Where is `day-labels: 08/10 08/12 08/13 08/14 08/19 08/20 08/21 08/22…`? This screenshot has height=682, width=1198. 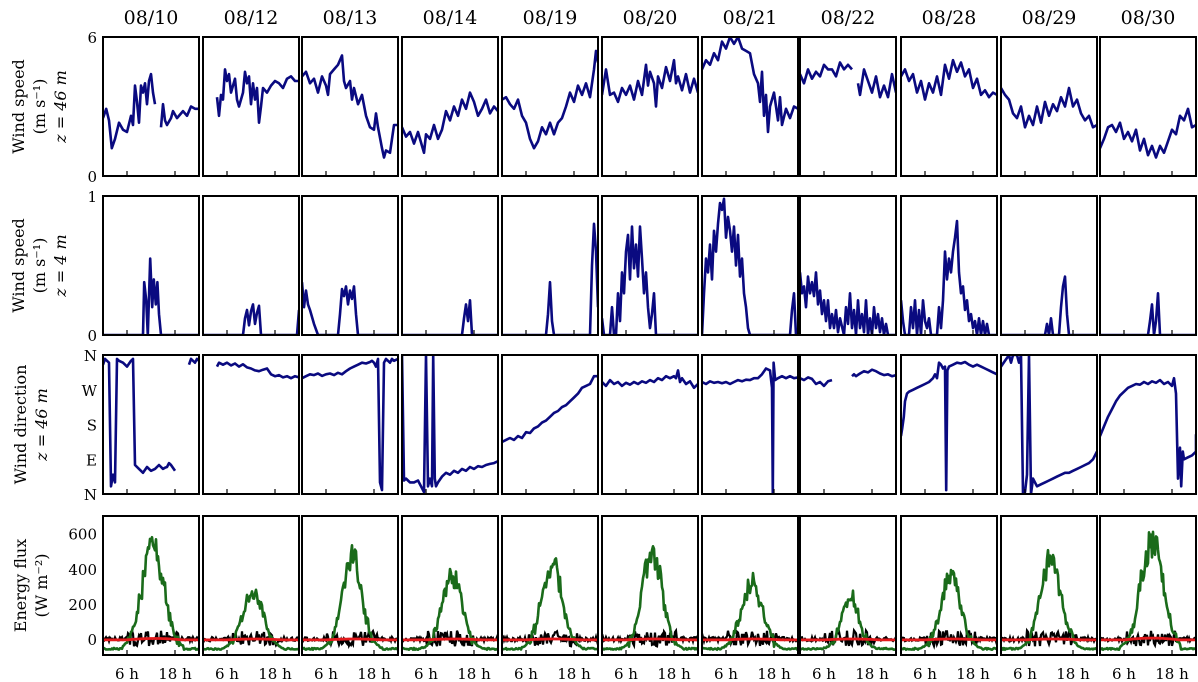 day-labels: 08/10 08/12 08/13 08/14 08/19 08/20 08/21 08/22… is located at coordinates (650, 18).